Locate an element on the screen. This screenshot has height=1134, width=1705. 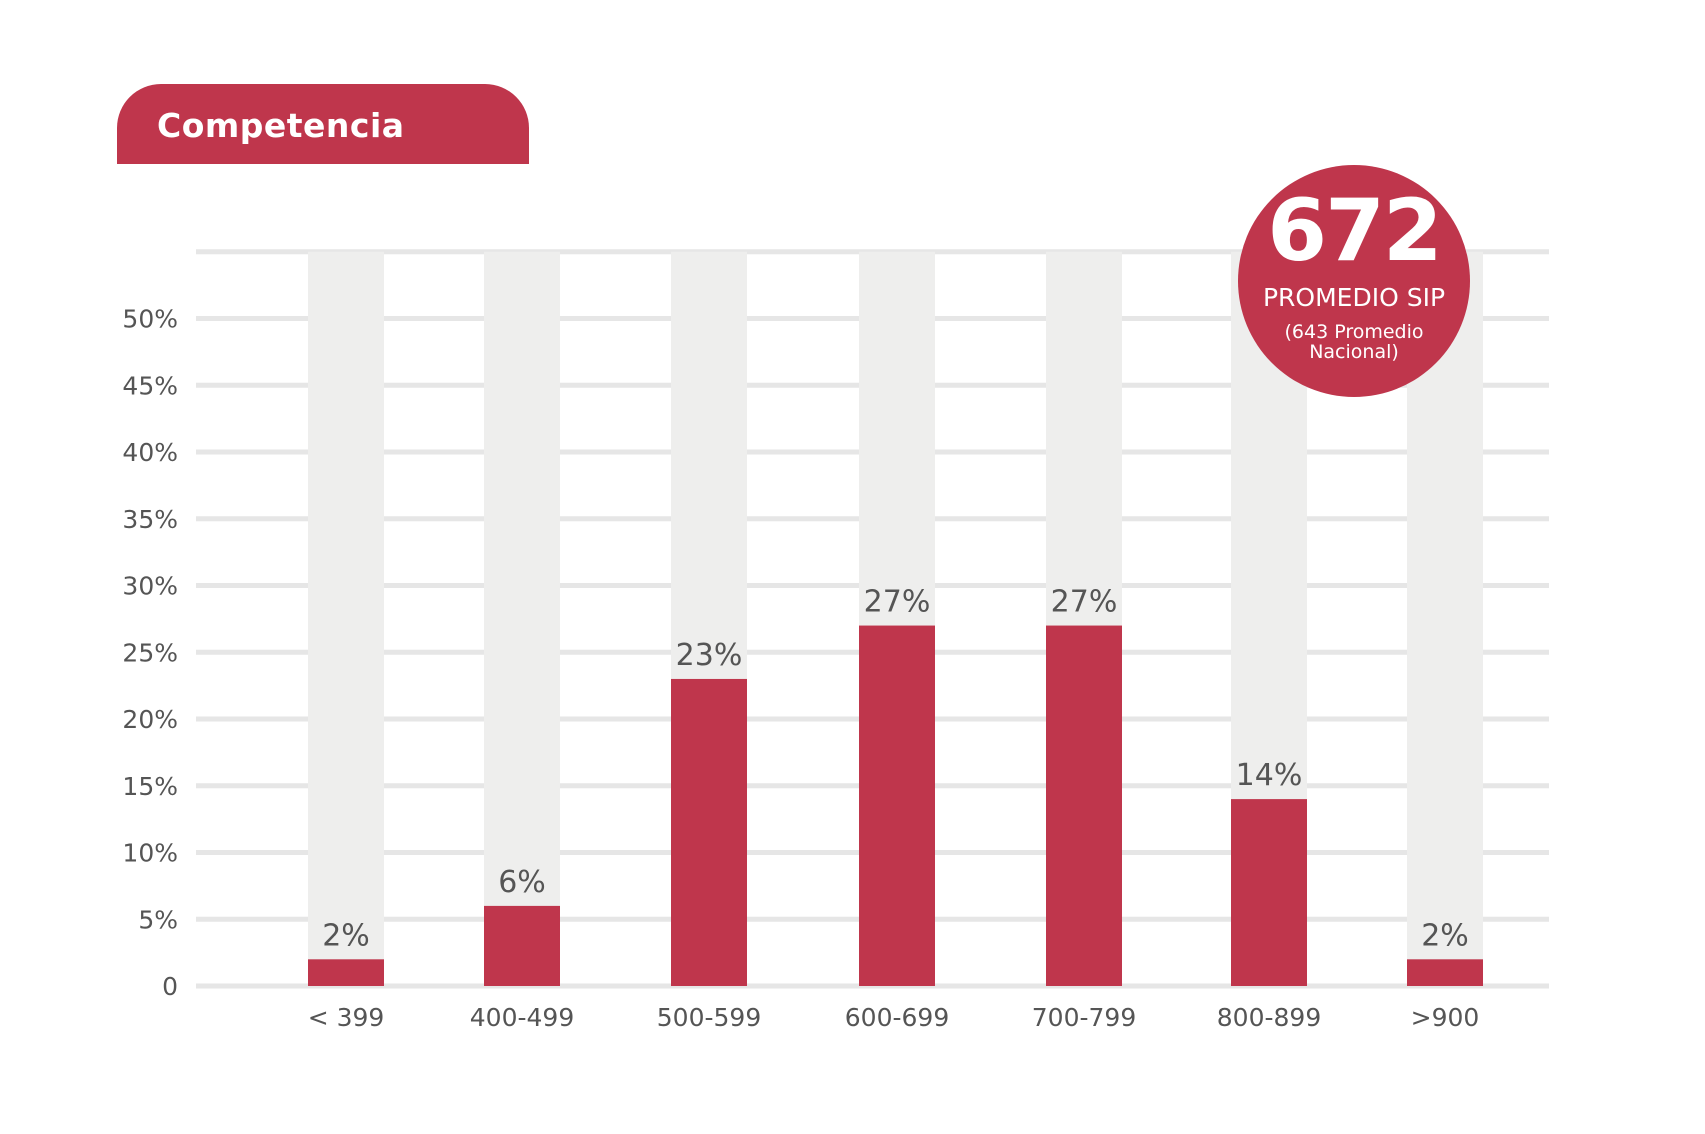
y-tick-label: 30% is located at coordinates (150, 586).